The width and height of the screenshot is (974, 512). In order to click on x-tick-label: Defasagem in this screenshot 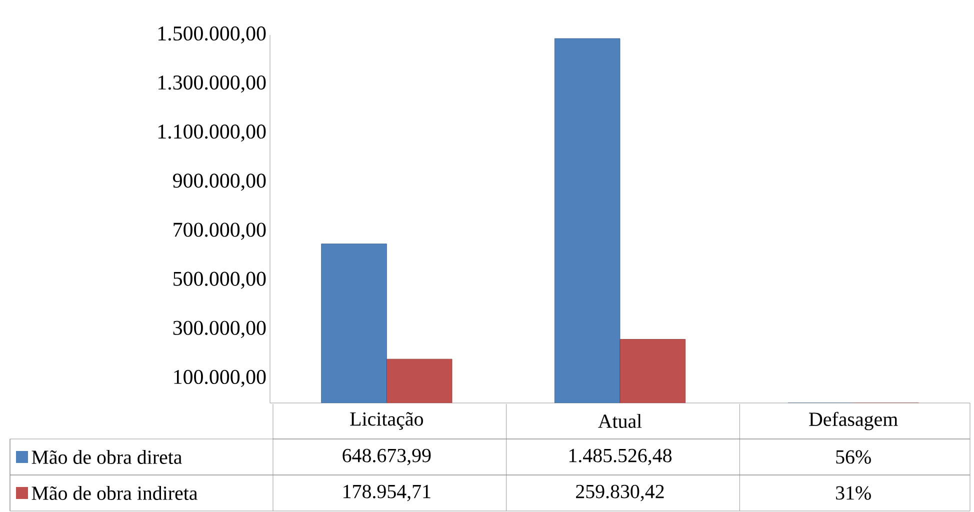, I will do `click(853, 421)`.